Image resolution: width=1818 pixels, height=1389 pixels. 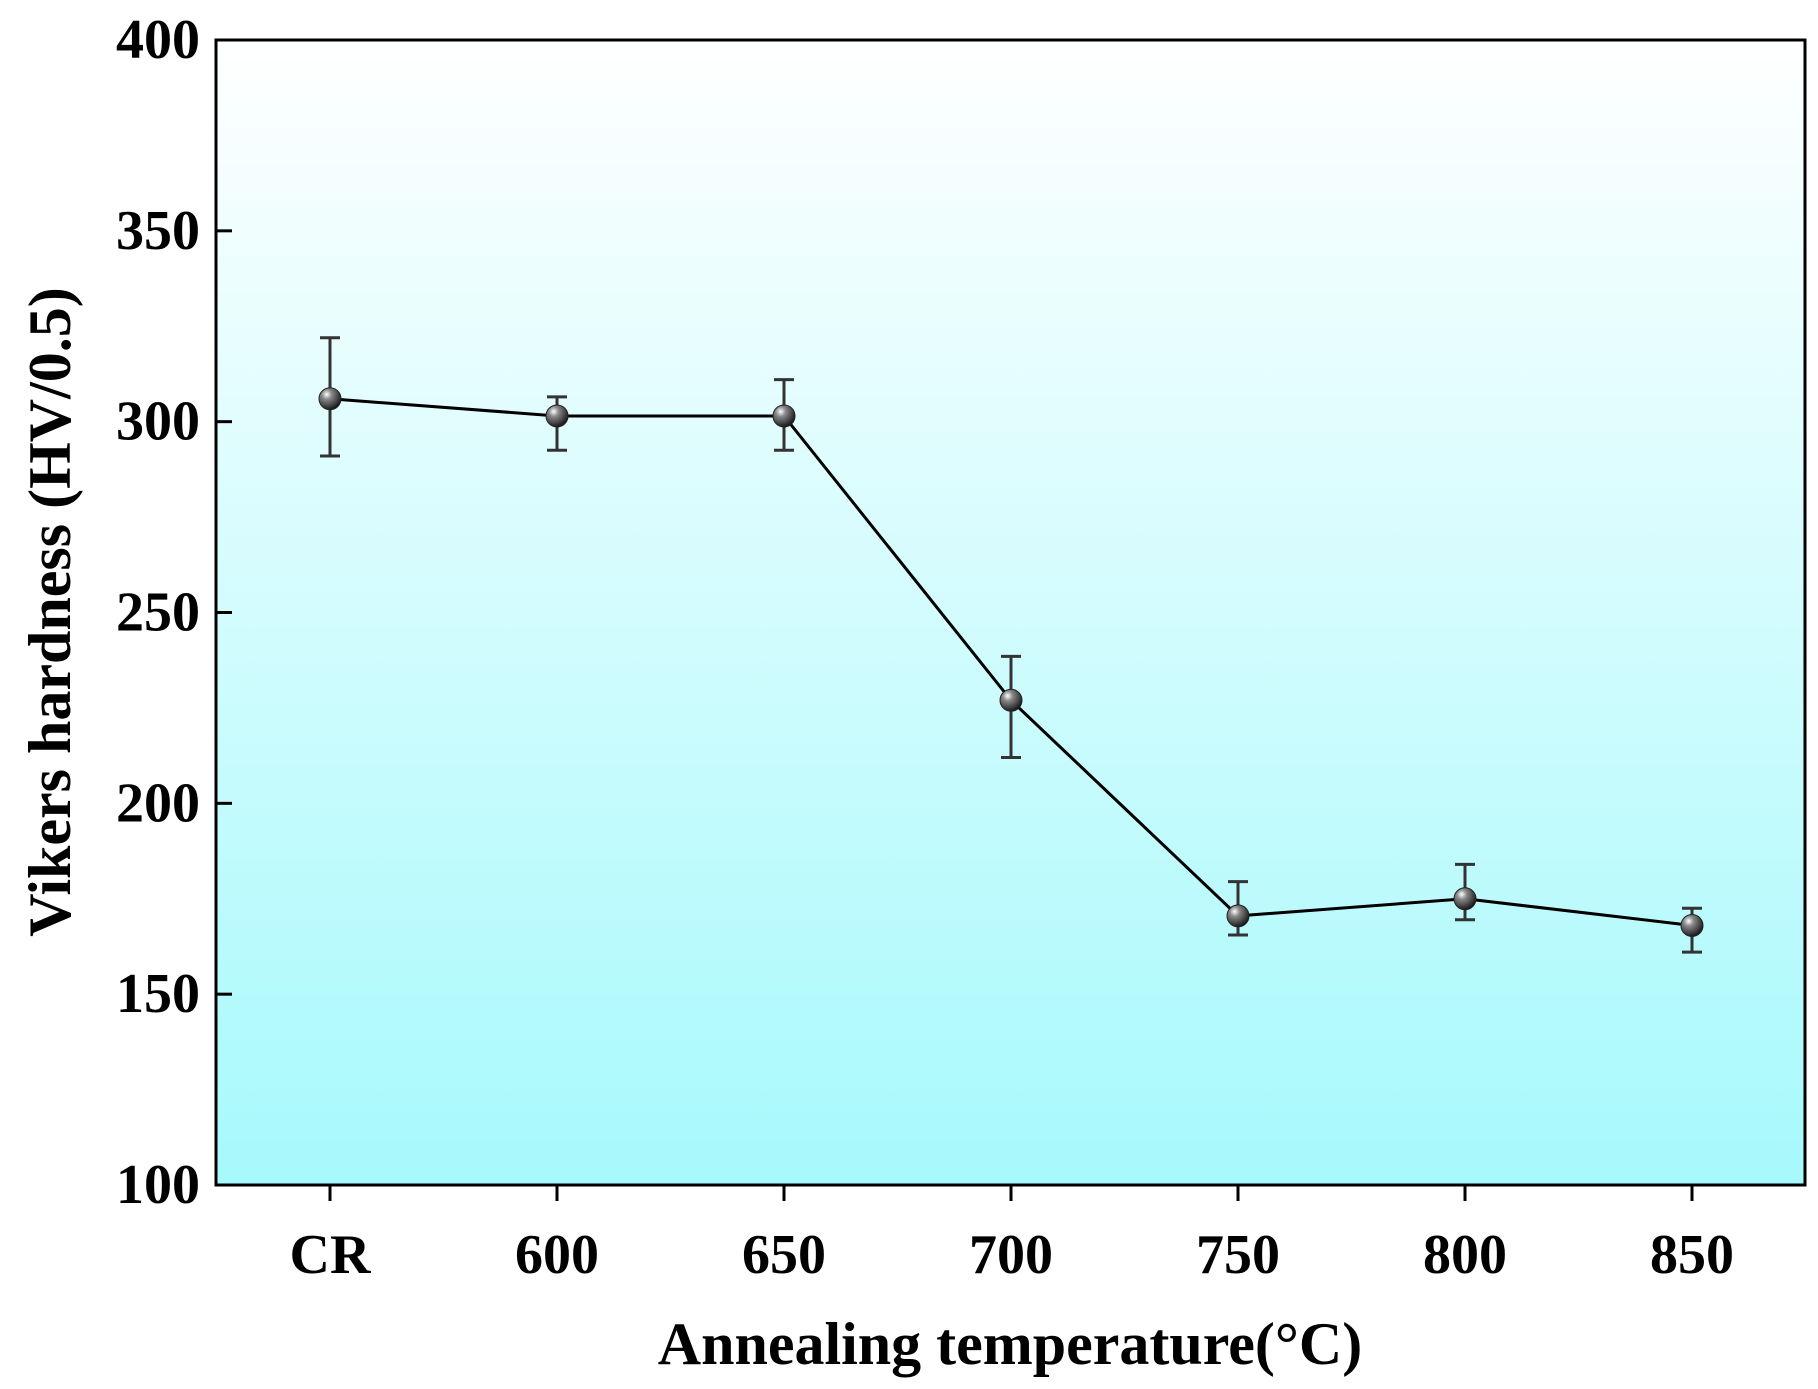 I want to click on y-tick-label: 150, so click(x=158, y=994).